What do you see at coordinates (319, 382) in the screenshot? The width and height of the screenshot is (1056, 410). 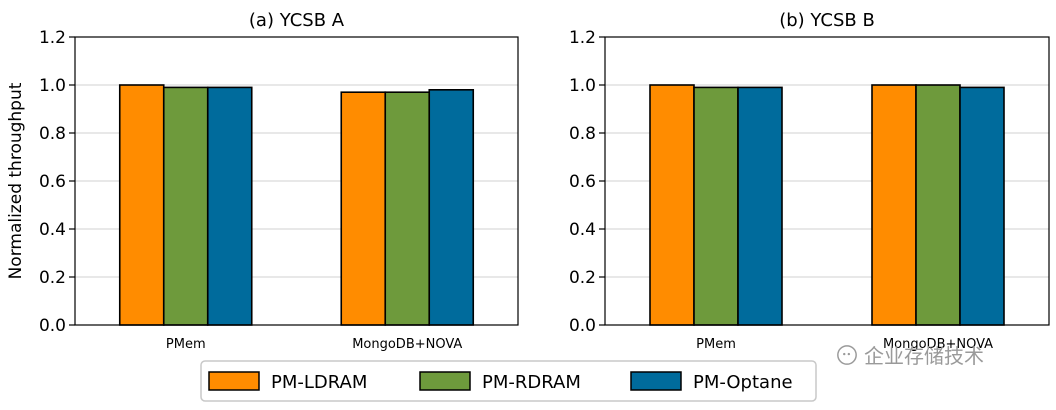 I see `legend-label-0: PM-LDRAM` at bounding box center [319, 382].